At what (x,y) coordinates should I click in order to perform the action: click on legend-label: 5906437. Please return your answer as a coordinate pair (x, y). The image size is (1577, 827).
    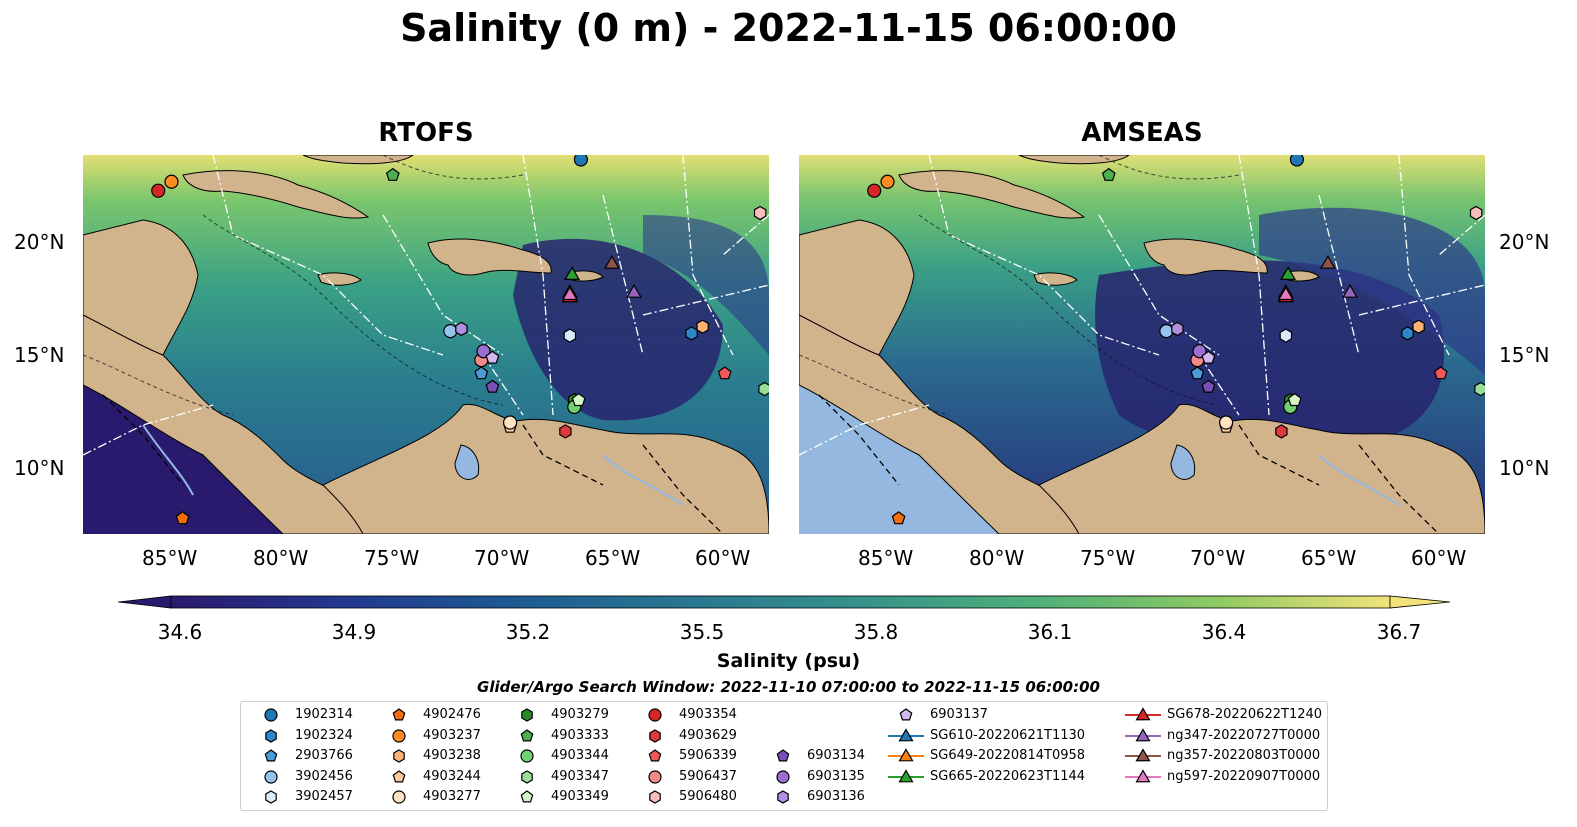
    Looking at the image, I should click on (708, 776).